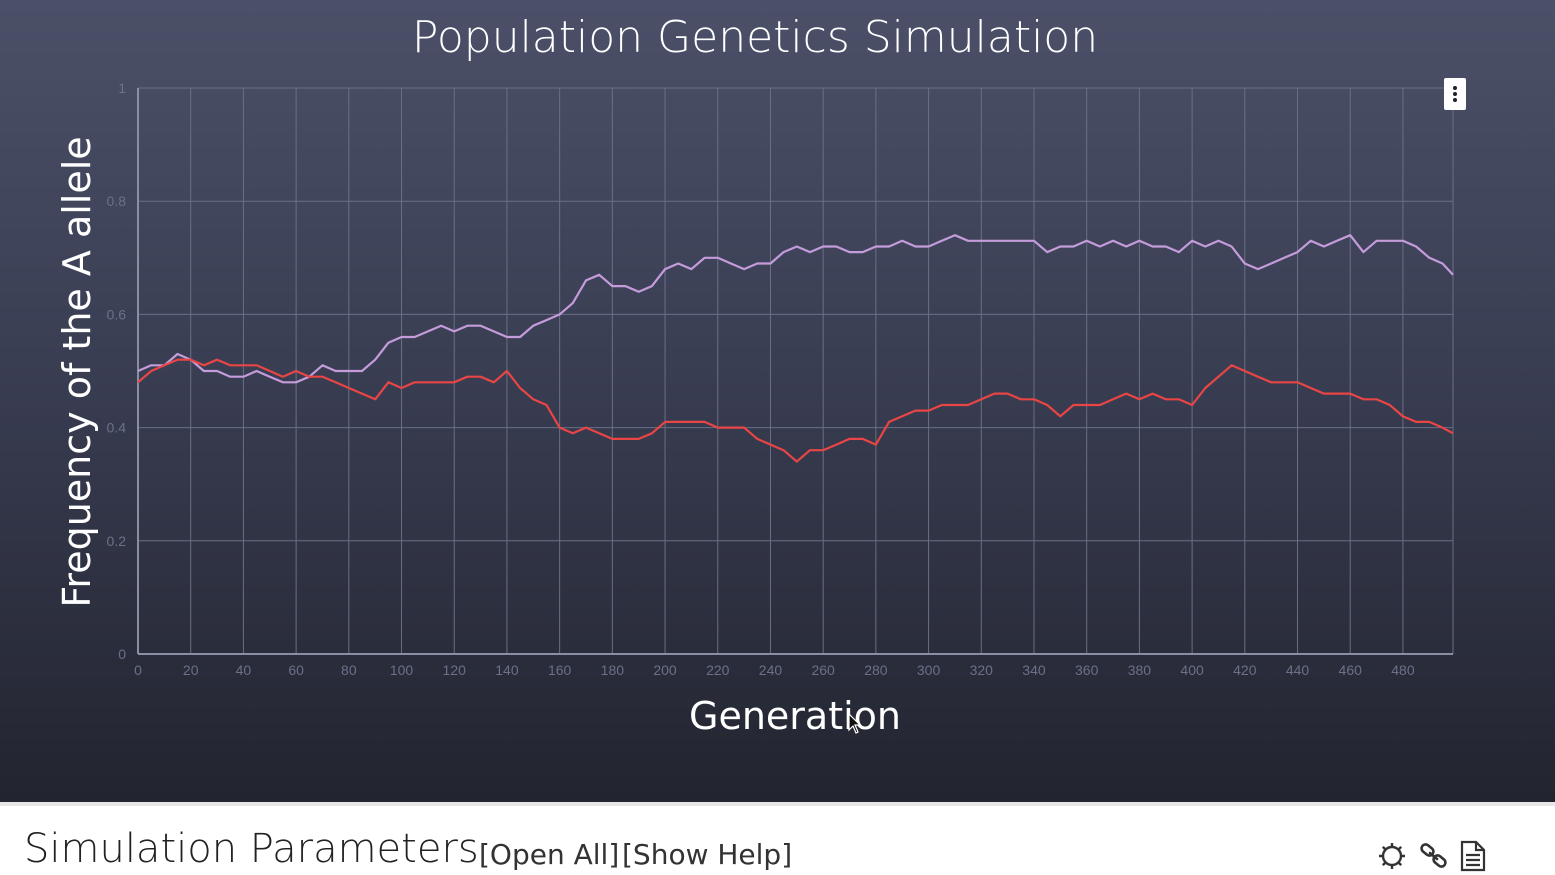 This screenshot has height=875, width=1555. I want to click on x-tick-label: 320, so click(982, 670).